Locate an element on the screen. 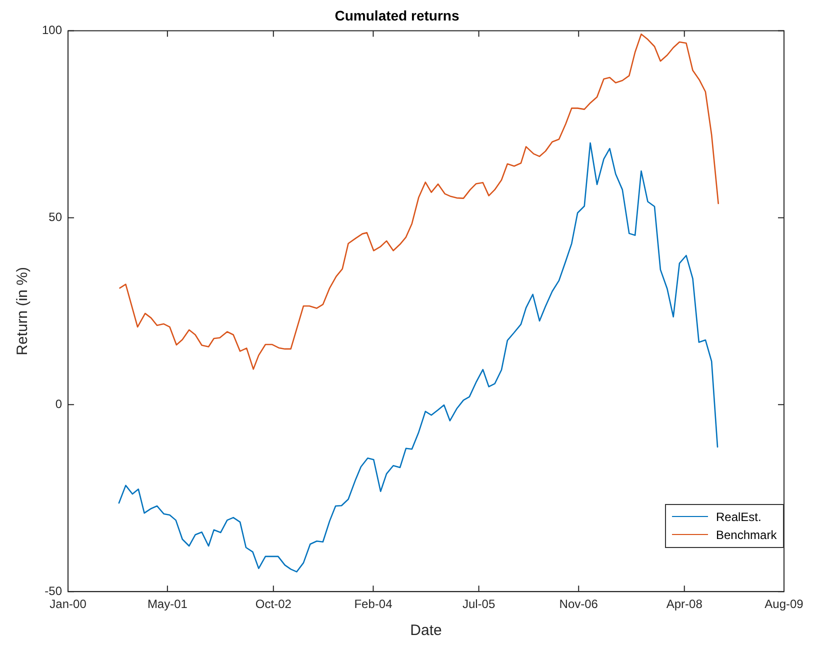 The width and height of the screenshot is (820, 648). x-tick-label: May-01 is located at coordinates (167, 604).